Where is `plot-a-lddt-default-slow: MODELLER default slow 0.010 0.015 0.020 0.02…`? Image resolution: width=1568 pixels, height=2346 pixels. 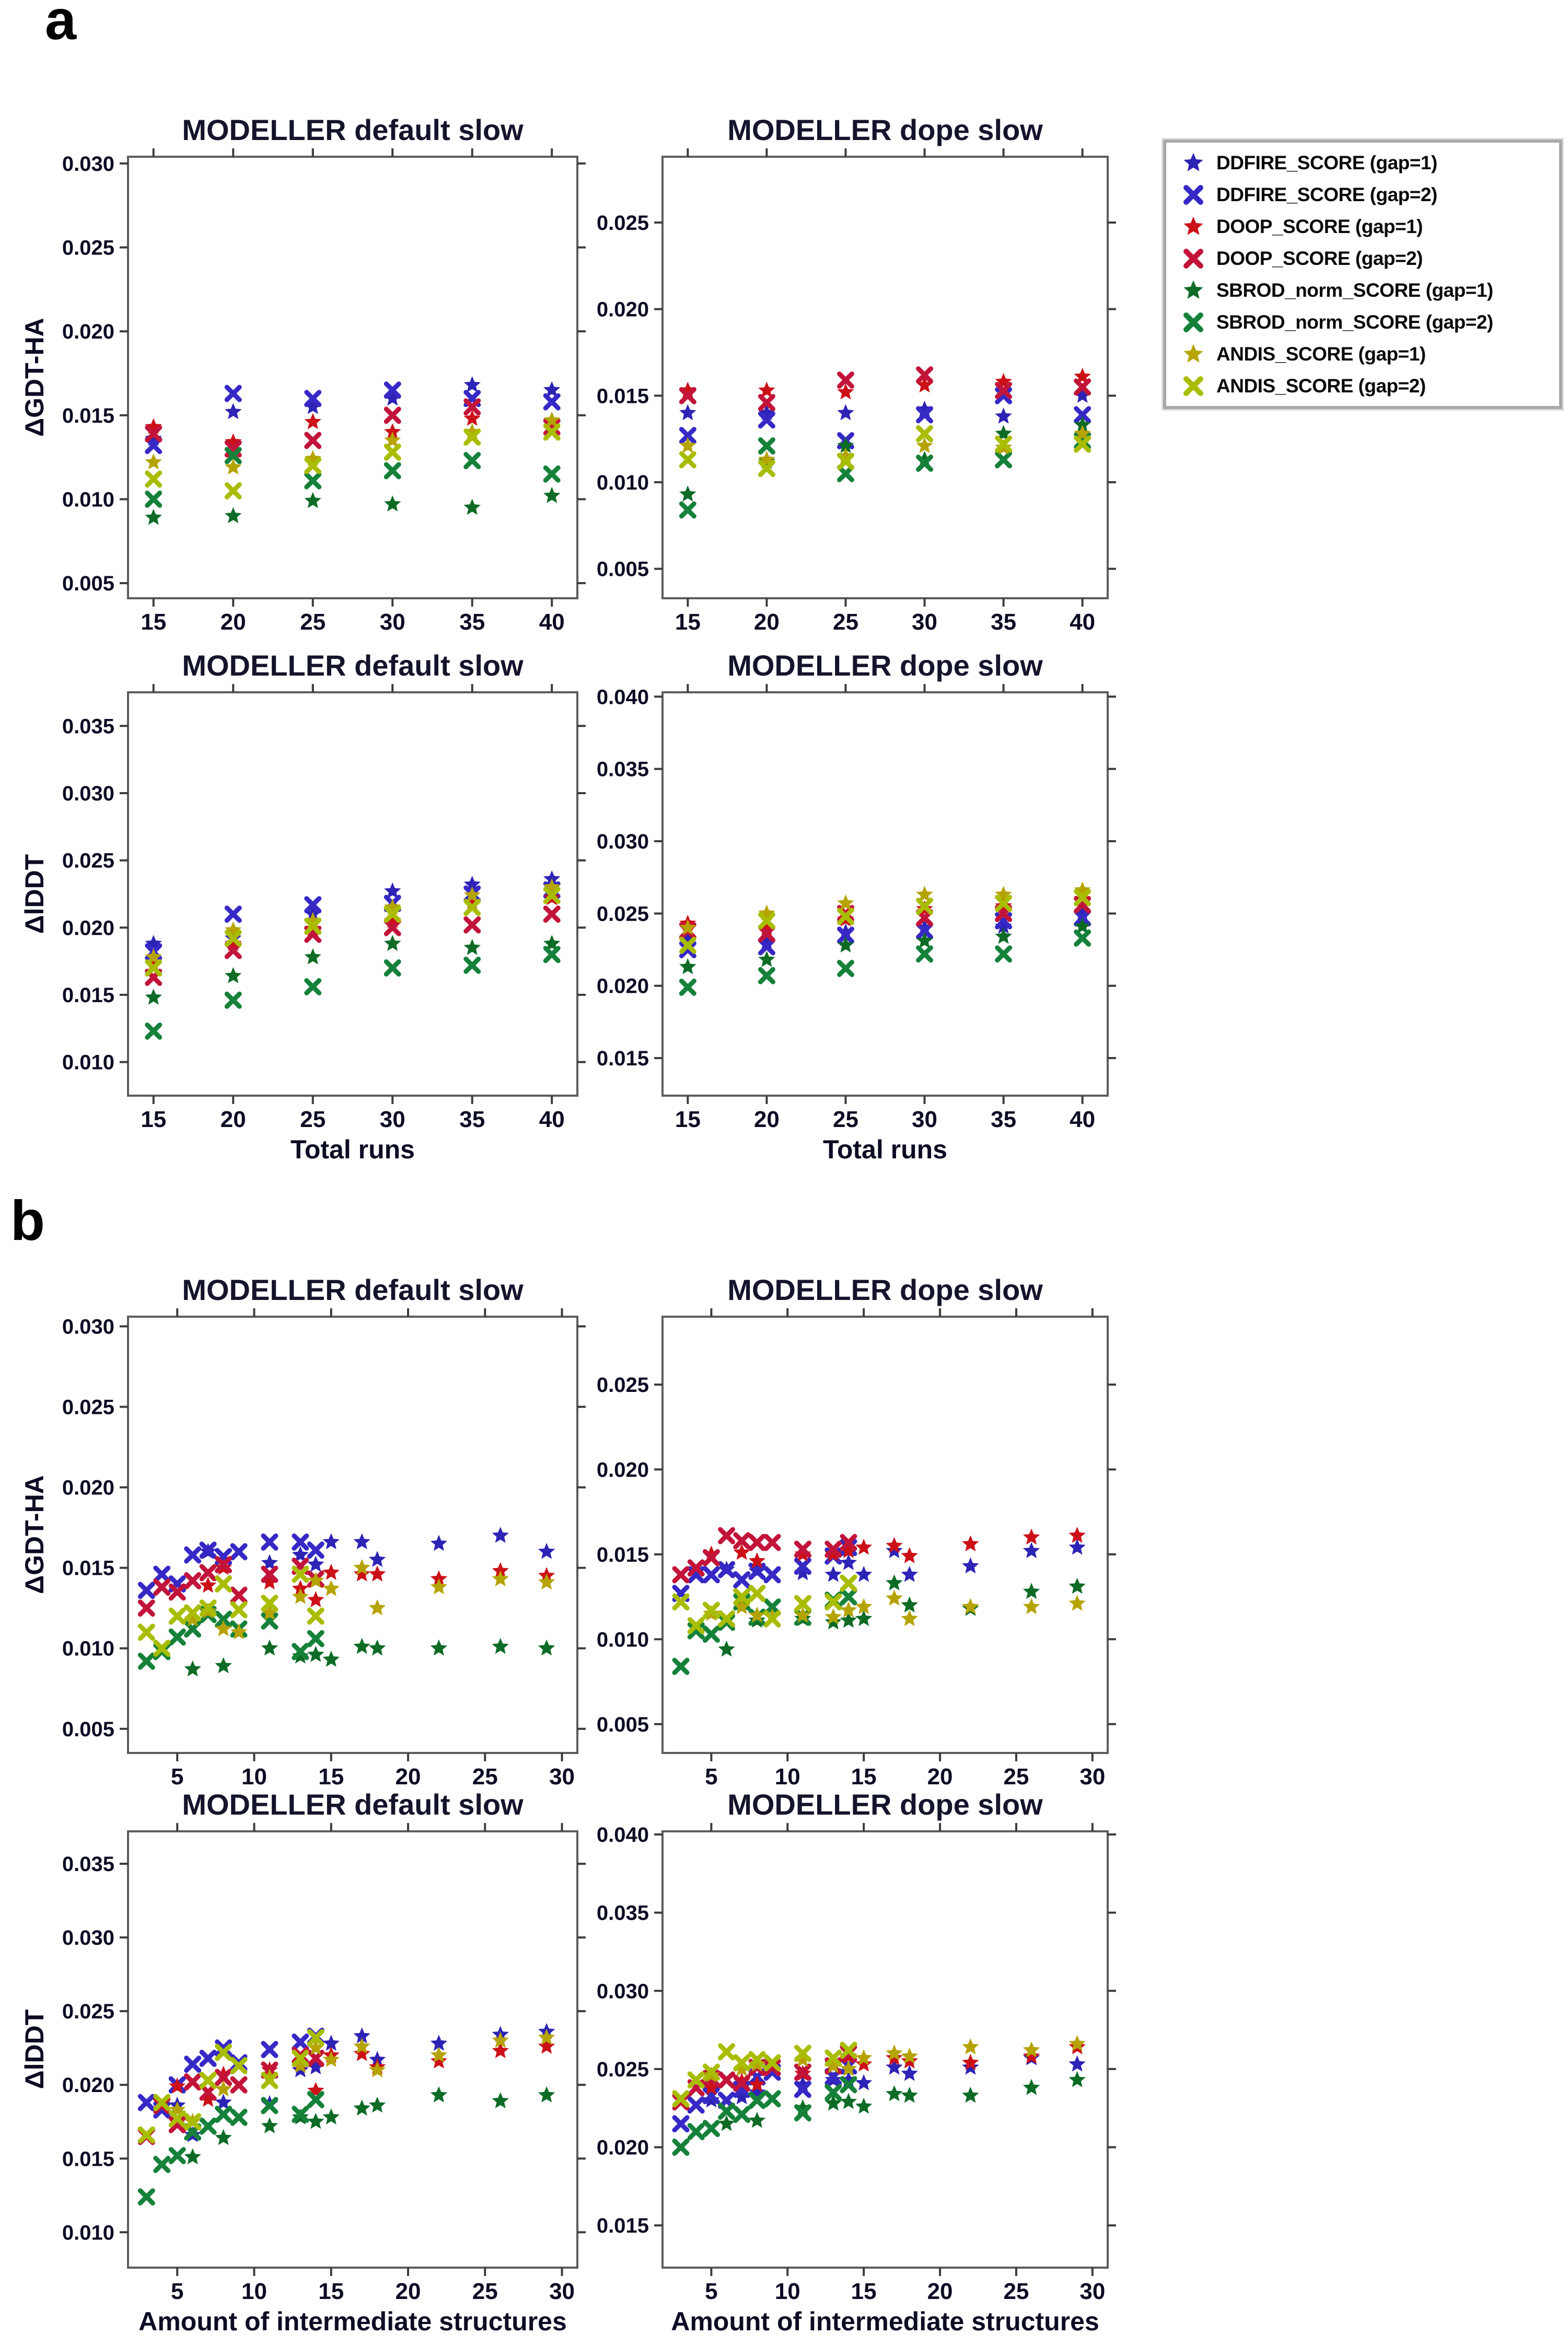
plot-a-lddt-default-slow: MODELLER default slow 0.010 0.015 0.020 0.02… is located at coordinates (324, 906).